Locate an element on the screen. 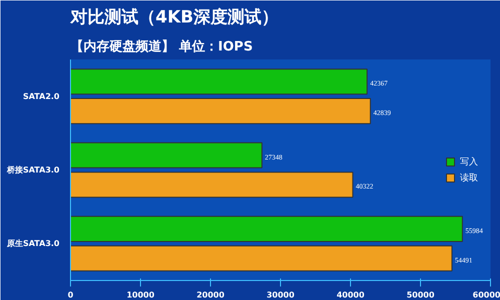  x-tick-label: 20000 is located at coordinates (210, 295).